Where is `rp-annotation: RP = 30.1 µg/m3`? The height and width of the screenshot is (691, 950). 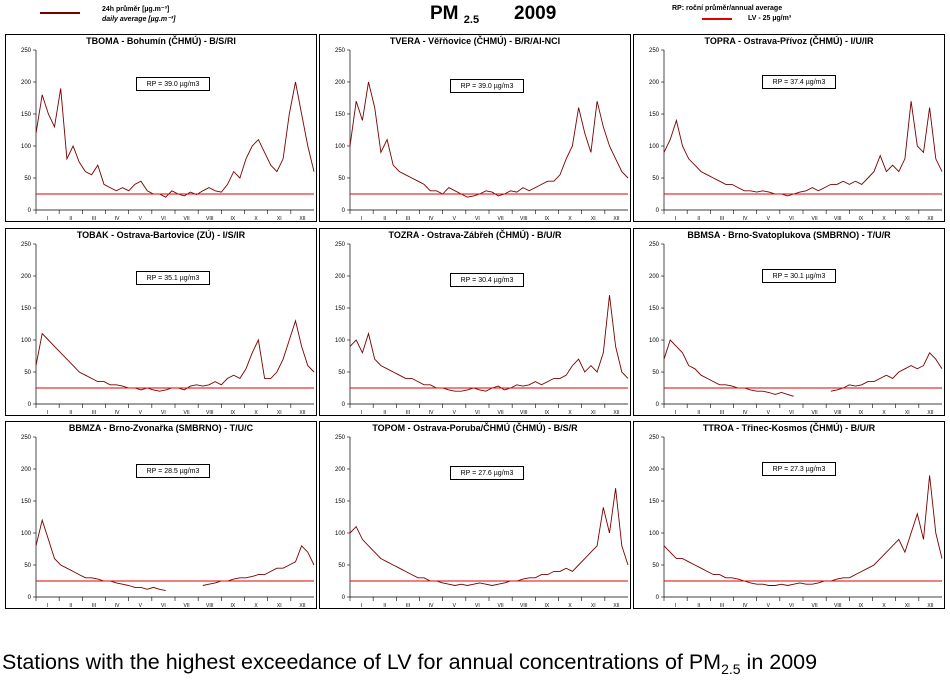 rp-annotation: RP = 30.1 µg/m3 is located at coordinates (799, 276).